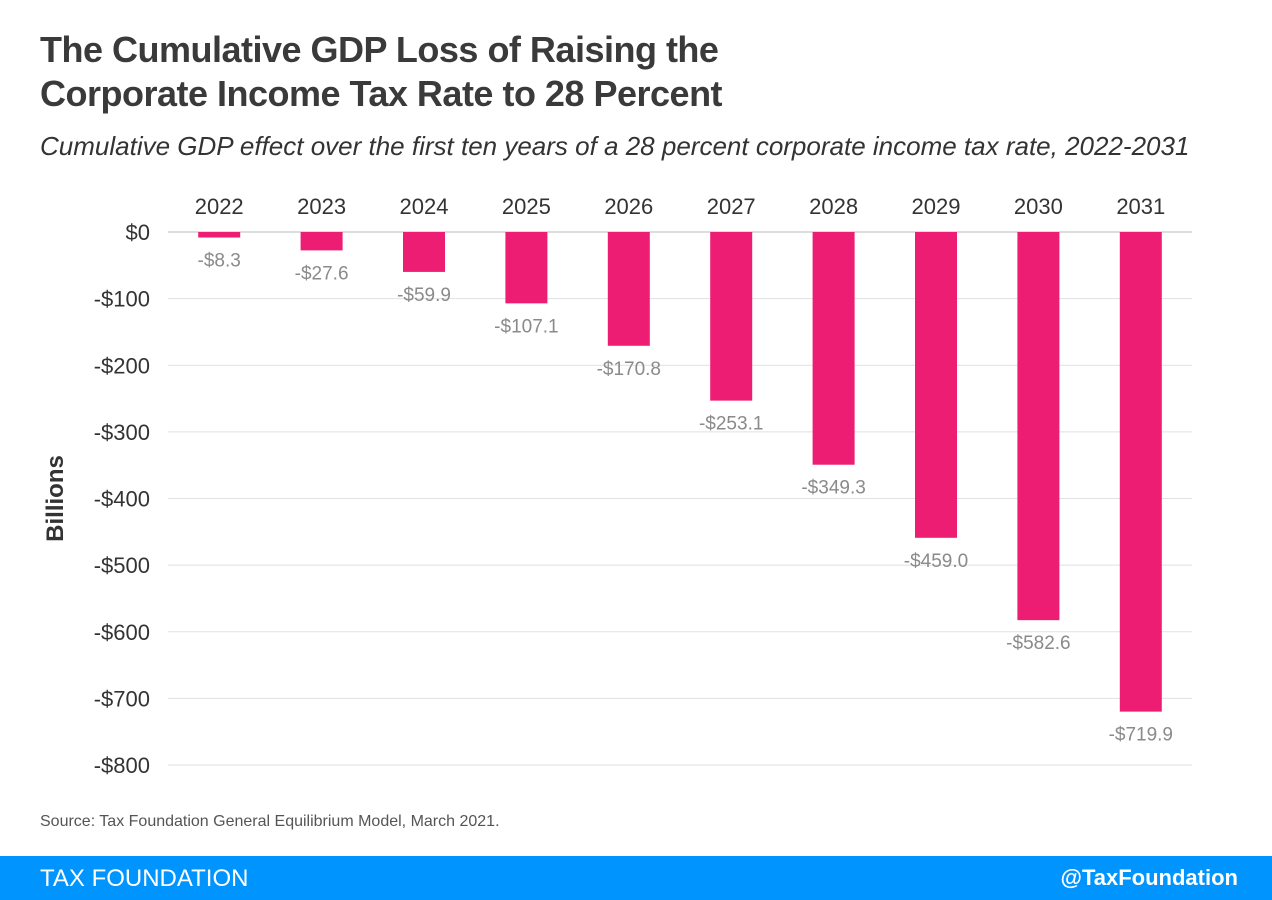 The image size is (1272, 900). What do you see at coordinates (629, 369) in the screenshot?
I see `data-label: -$170.8` at bounding box center [629, 369].